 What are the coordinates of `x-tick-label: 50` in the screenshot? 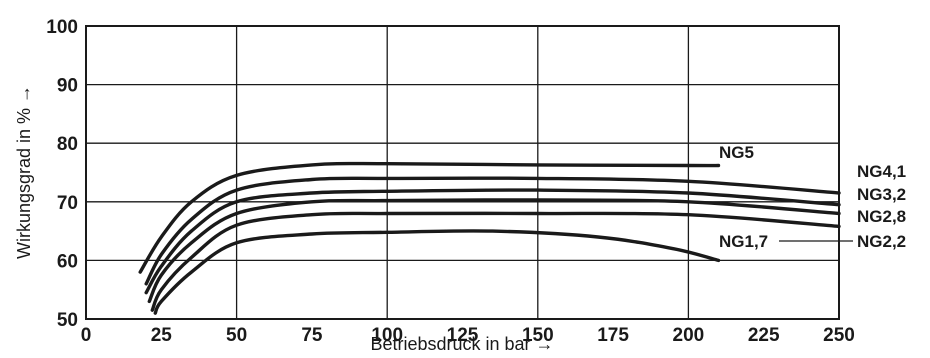 It's located at (236, 335).